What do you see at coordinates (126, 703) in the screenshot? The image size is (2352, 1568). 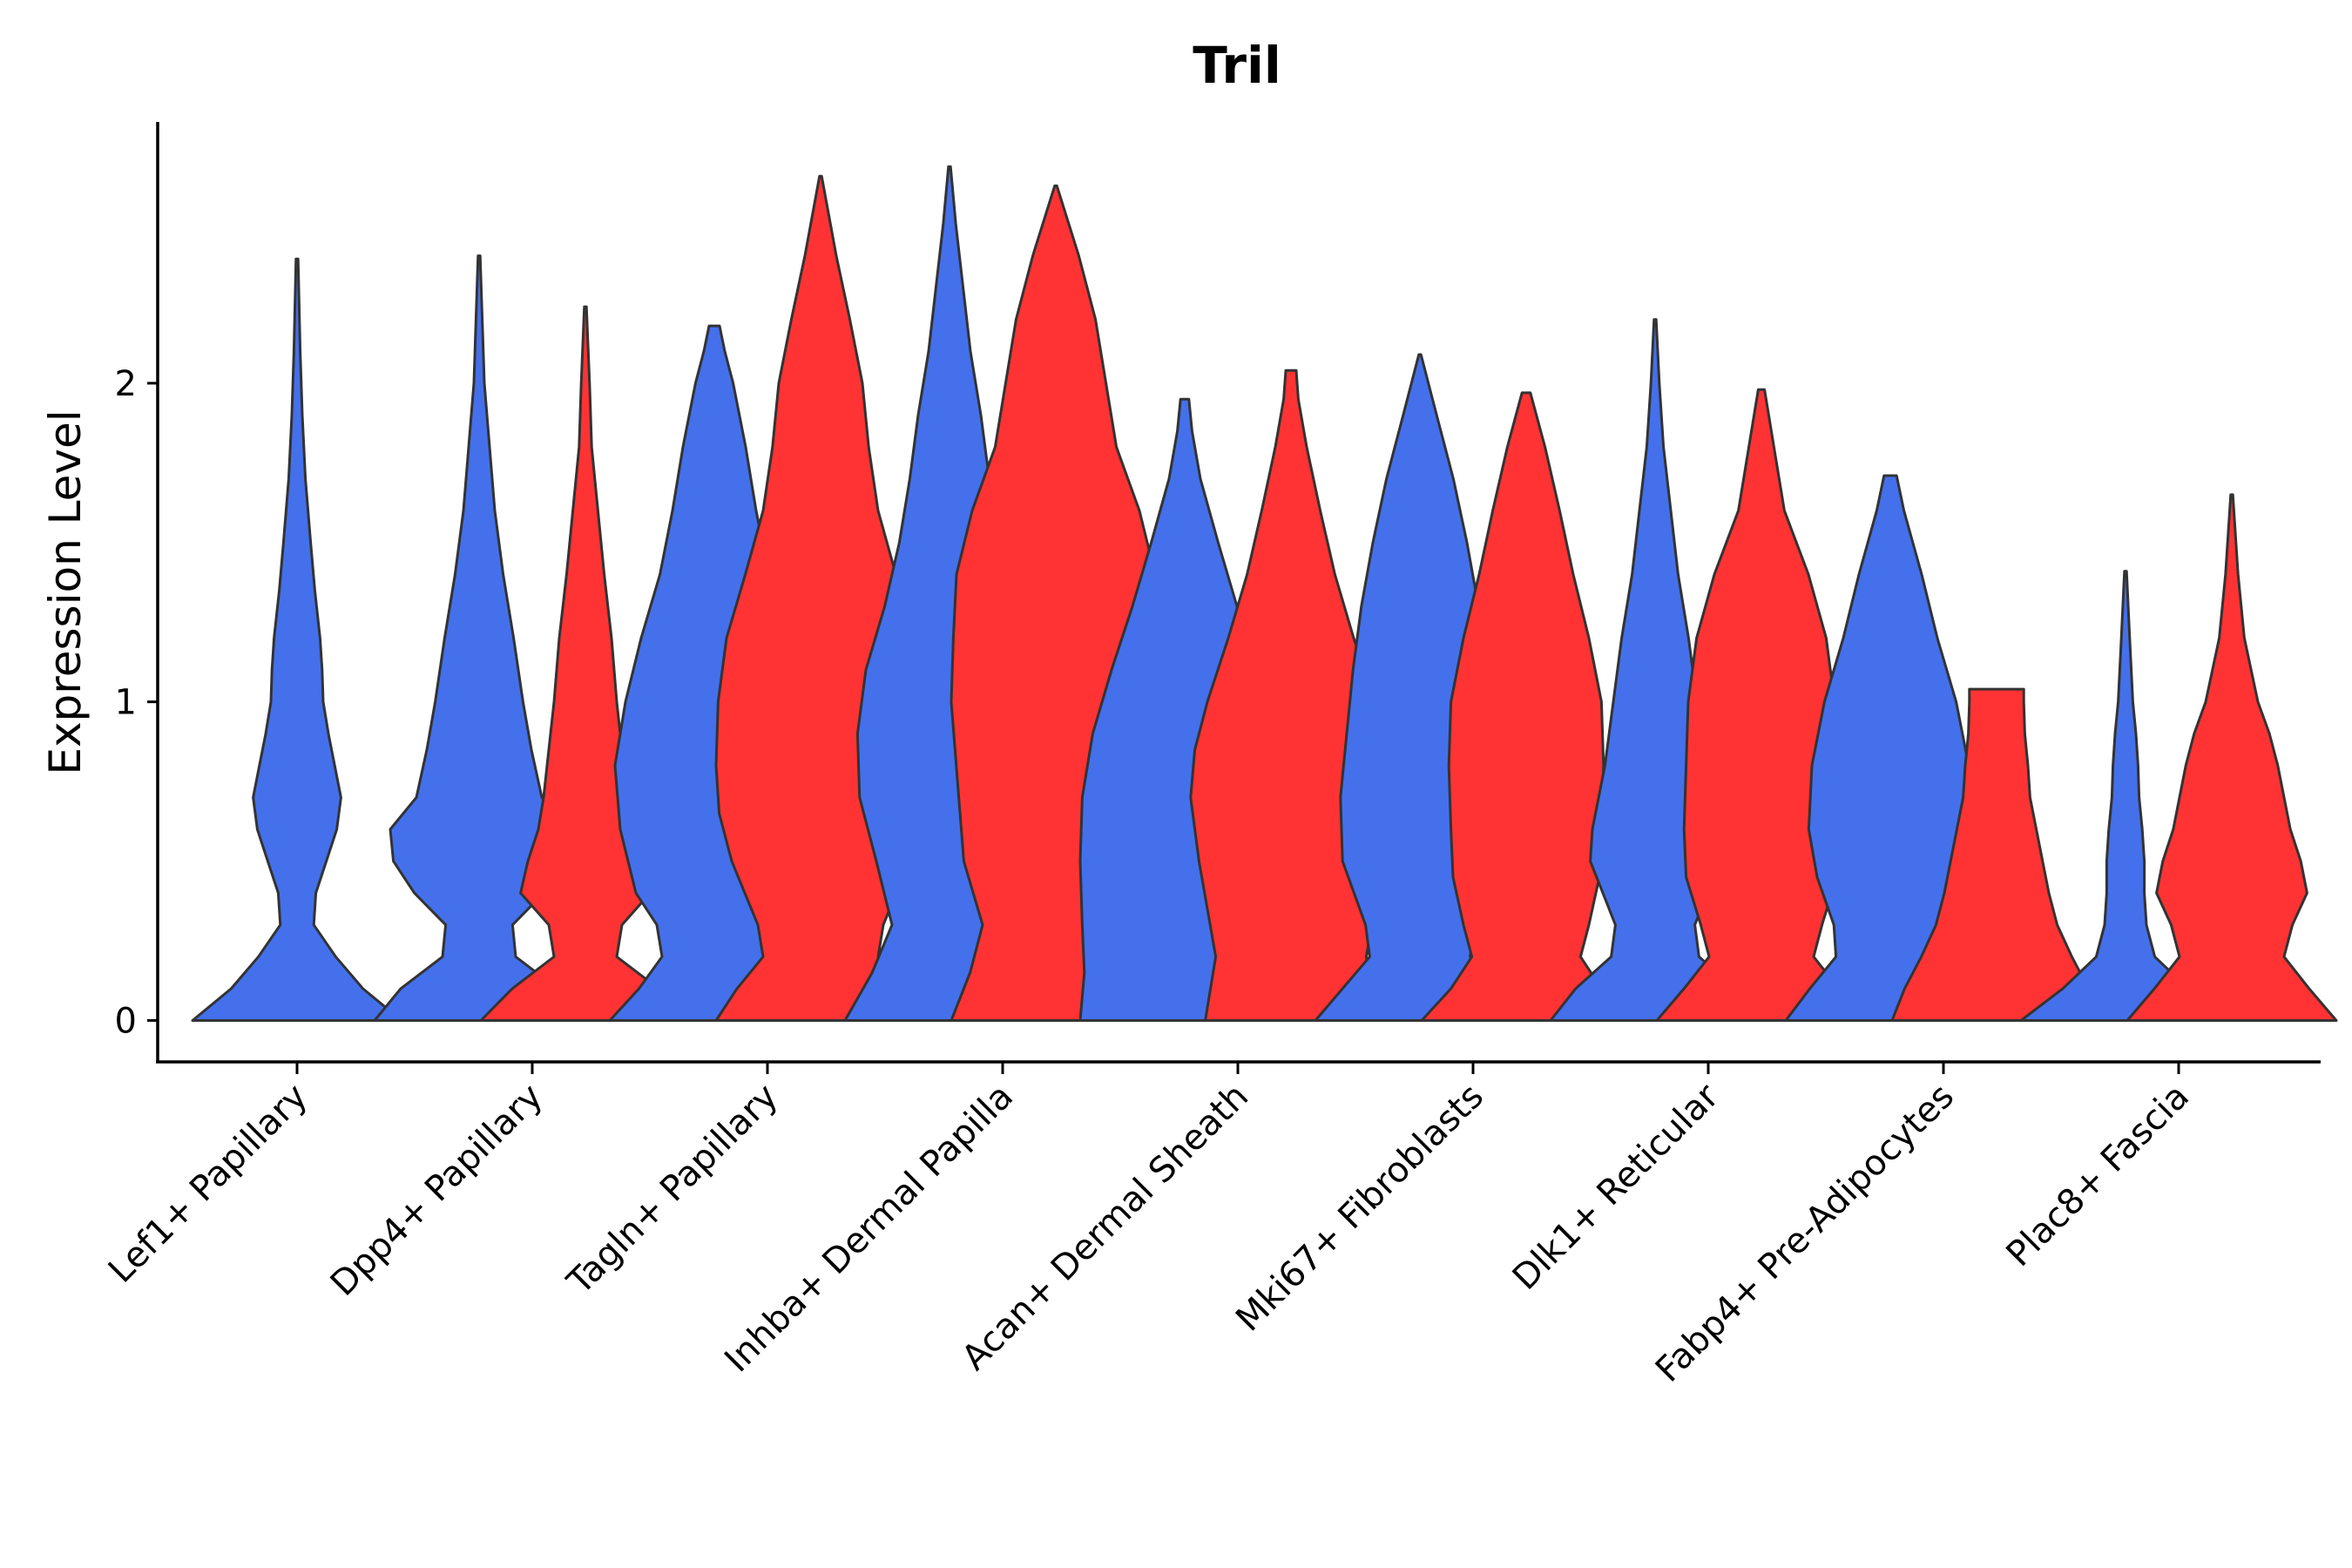 I see `y-tick-label: 1` at bounding box center [126, 703].